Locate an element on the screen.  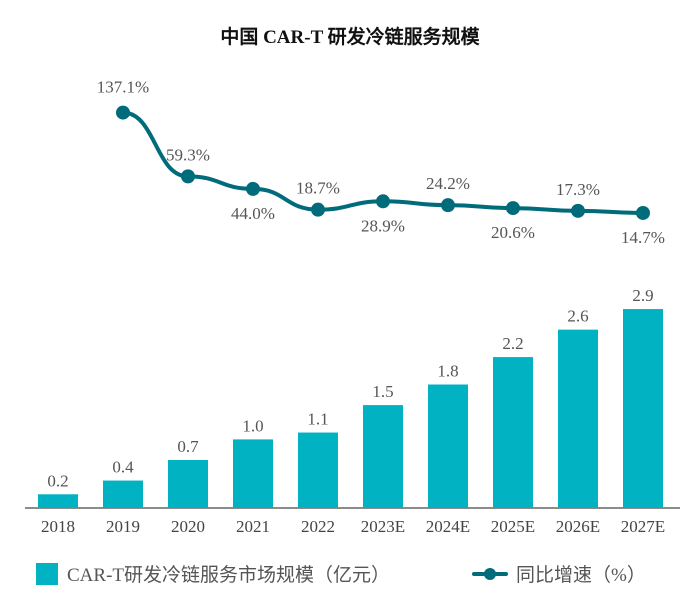
x-tick-label: 2027E is located at coordinates (643, 526).